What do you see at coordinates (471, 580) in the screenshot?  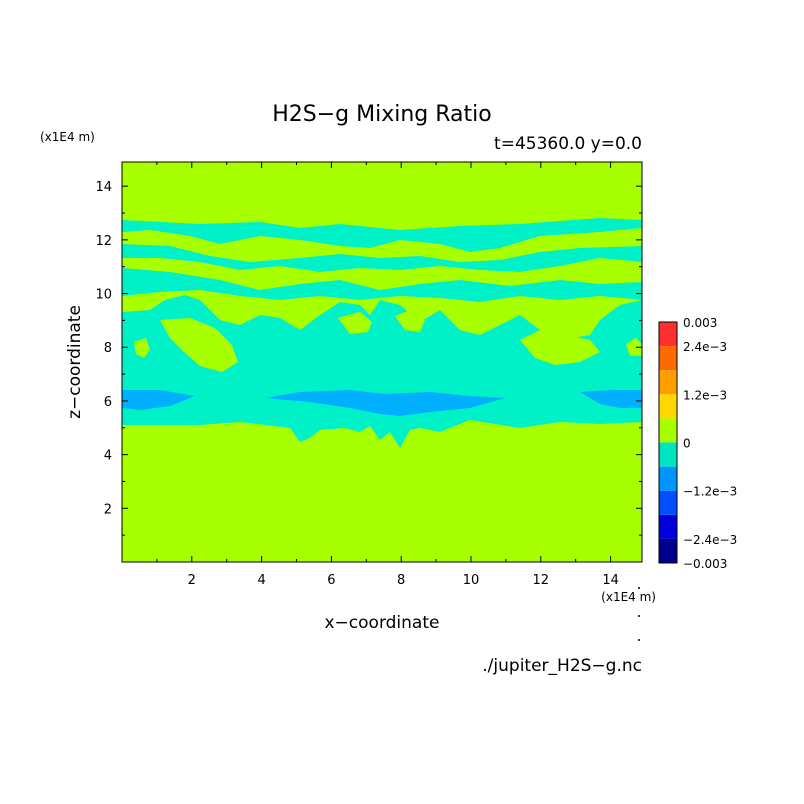 I see `x-tick-label: 10` at bounding box center [471, 580].